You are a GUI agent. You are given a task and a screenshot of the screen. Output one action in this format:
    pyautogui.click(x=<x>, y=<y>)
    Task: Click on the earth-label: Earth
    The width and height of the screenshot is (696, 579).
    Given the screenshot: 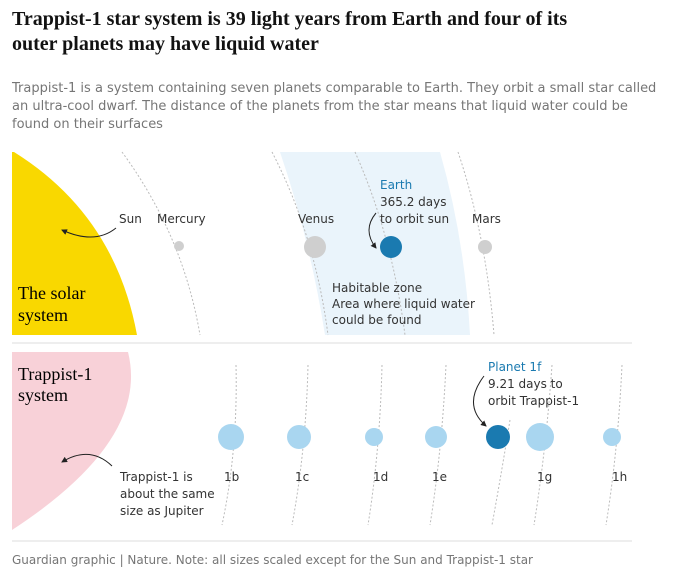 What is the action you would take?
    pyautogui.click(x=396, y=185)
    